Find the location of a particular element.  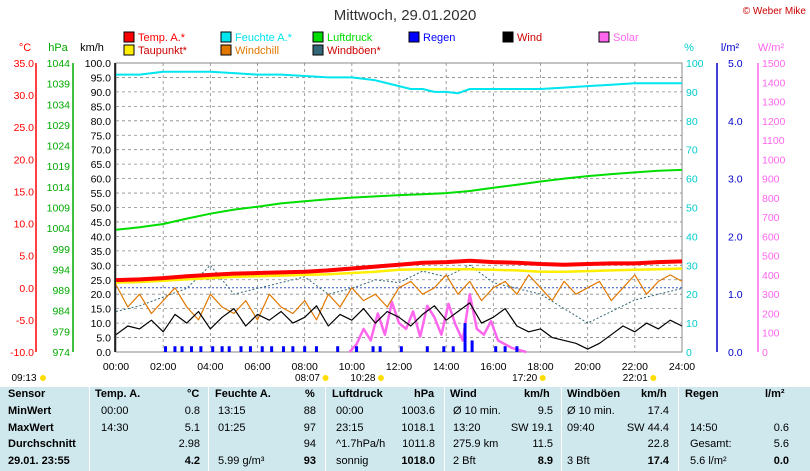

tick-label-kmh: 80.0 is located at coordinates (101, 122).